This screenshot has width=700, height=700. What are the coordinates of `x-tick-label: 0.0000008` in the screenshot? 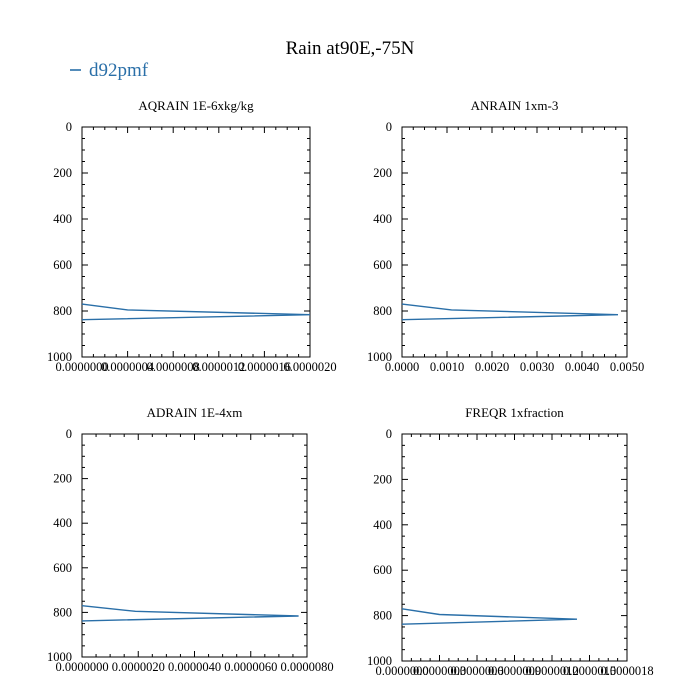 It's located at (173, 367).